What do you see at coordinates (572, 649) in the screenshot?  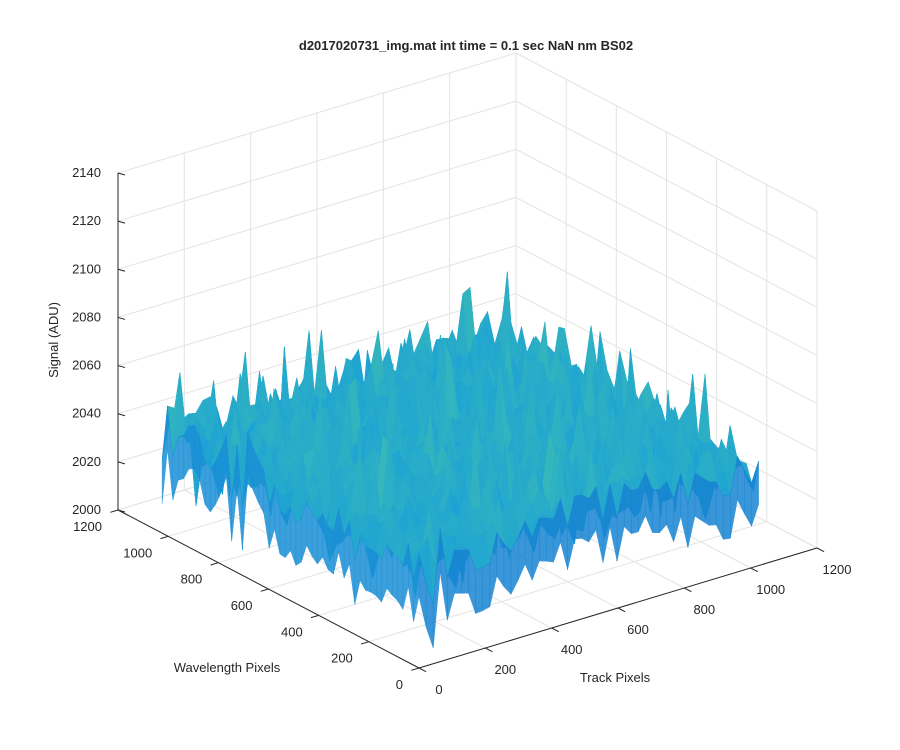 I see `x-tick-label: 400` at bounding box center [572, 649].